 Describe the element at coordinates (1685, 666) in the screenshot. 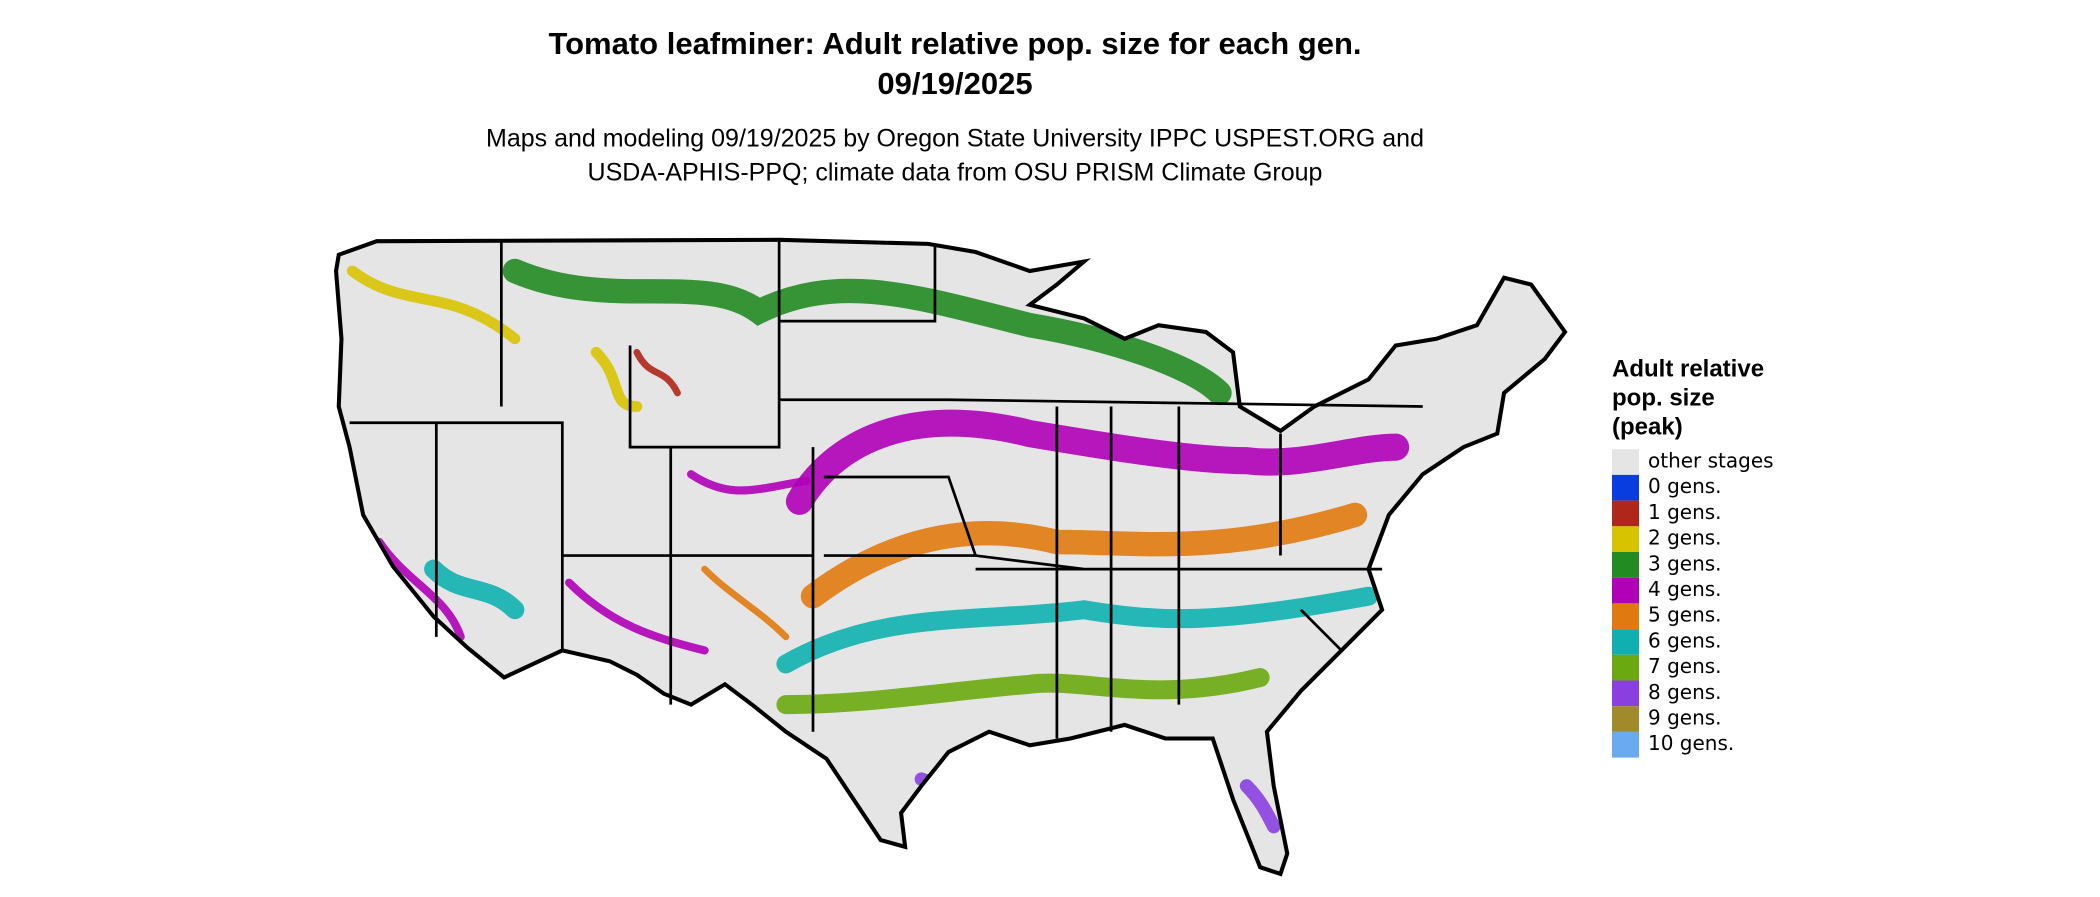

I see `legend-label: 7 gens.` at that location.